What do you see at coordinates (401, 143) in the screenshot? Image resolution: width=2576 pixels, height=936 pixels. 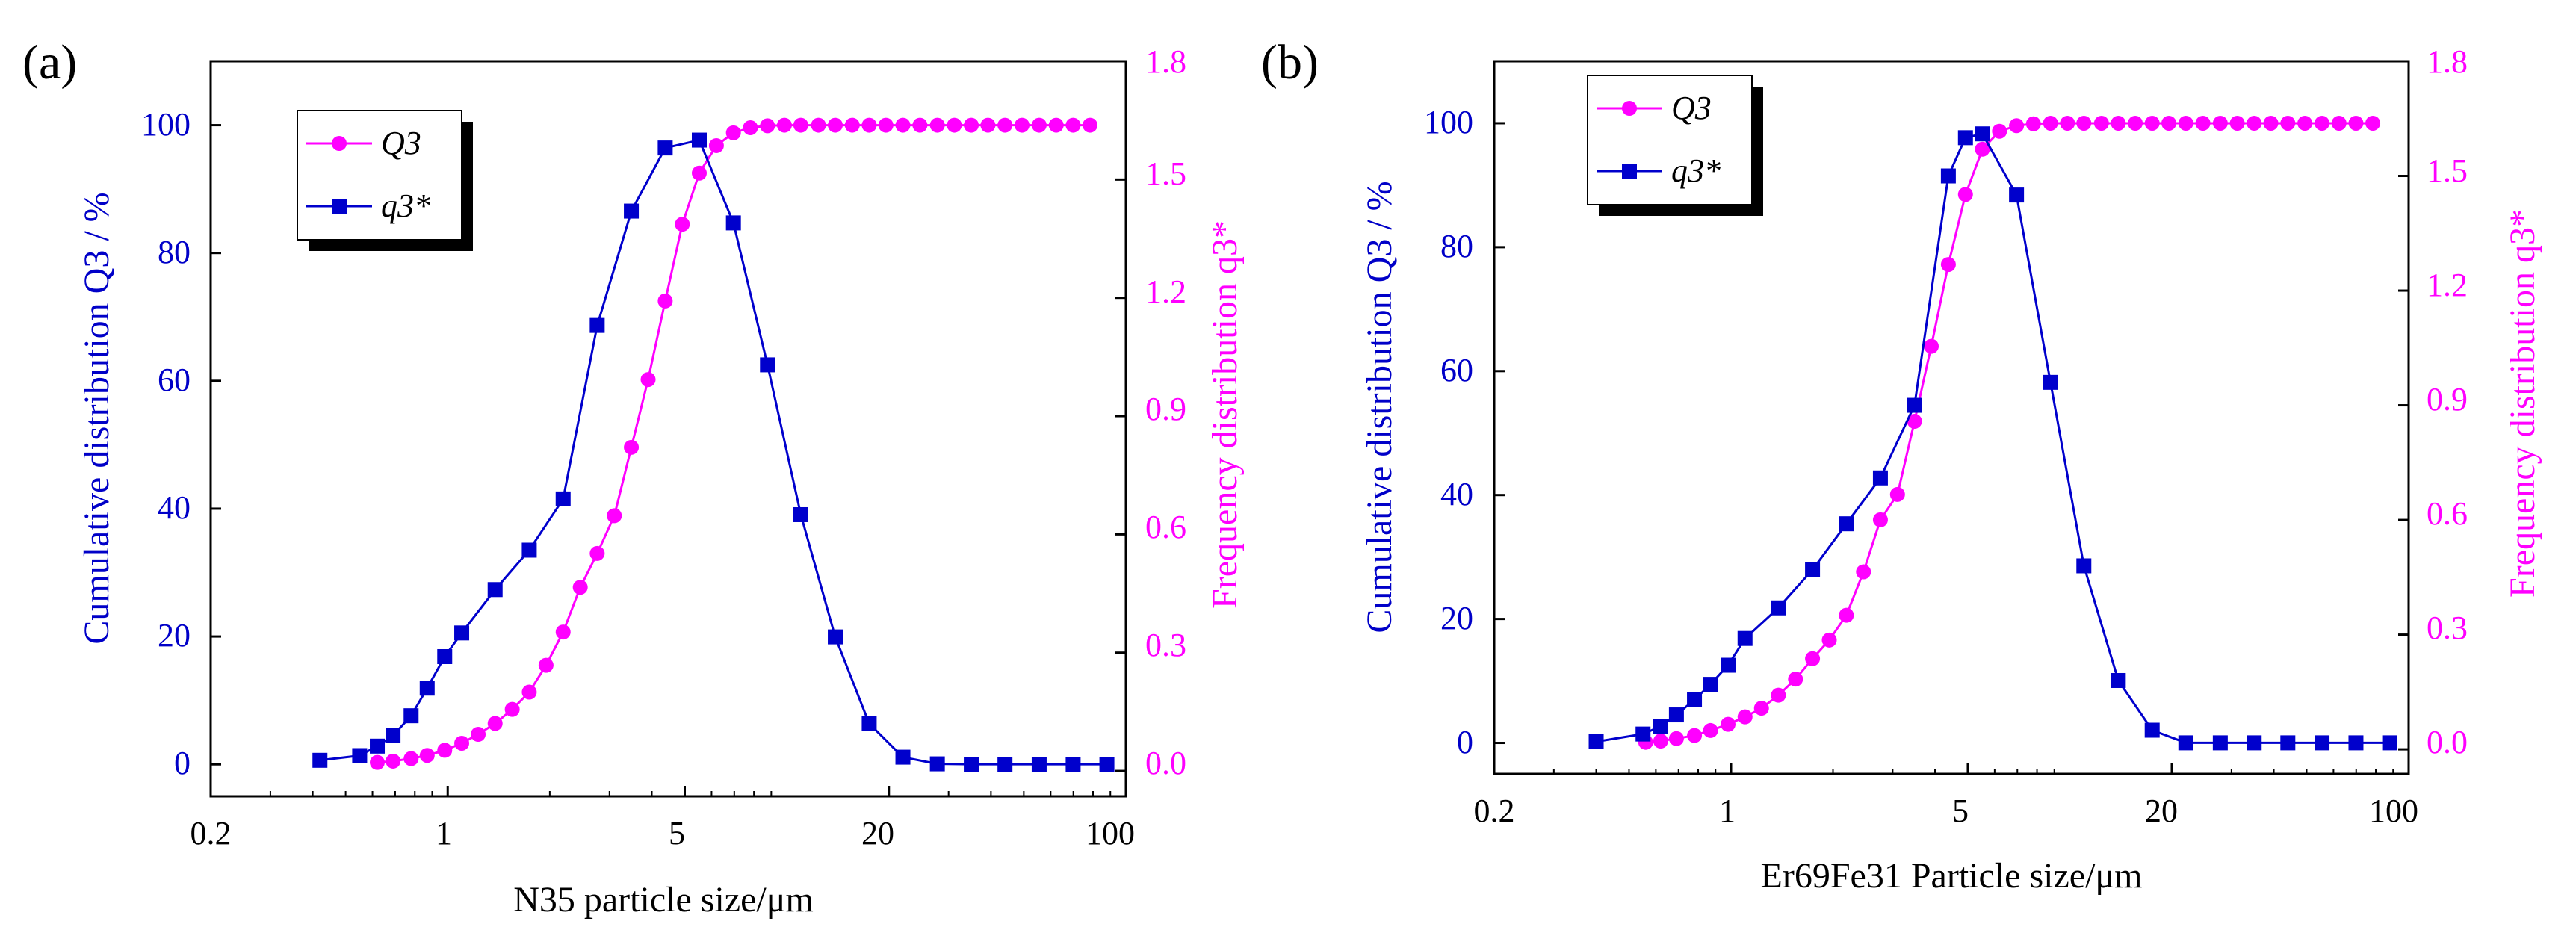 I see `legend-q3-cumulative-label: Q3` at bounding box center [401, 143].